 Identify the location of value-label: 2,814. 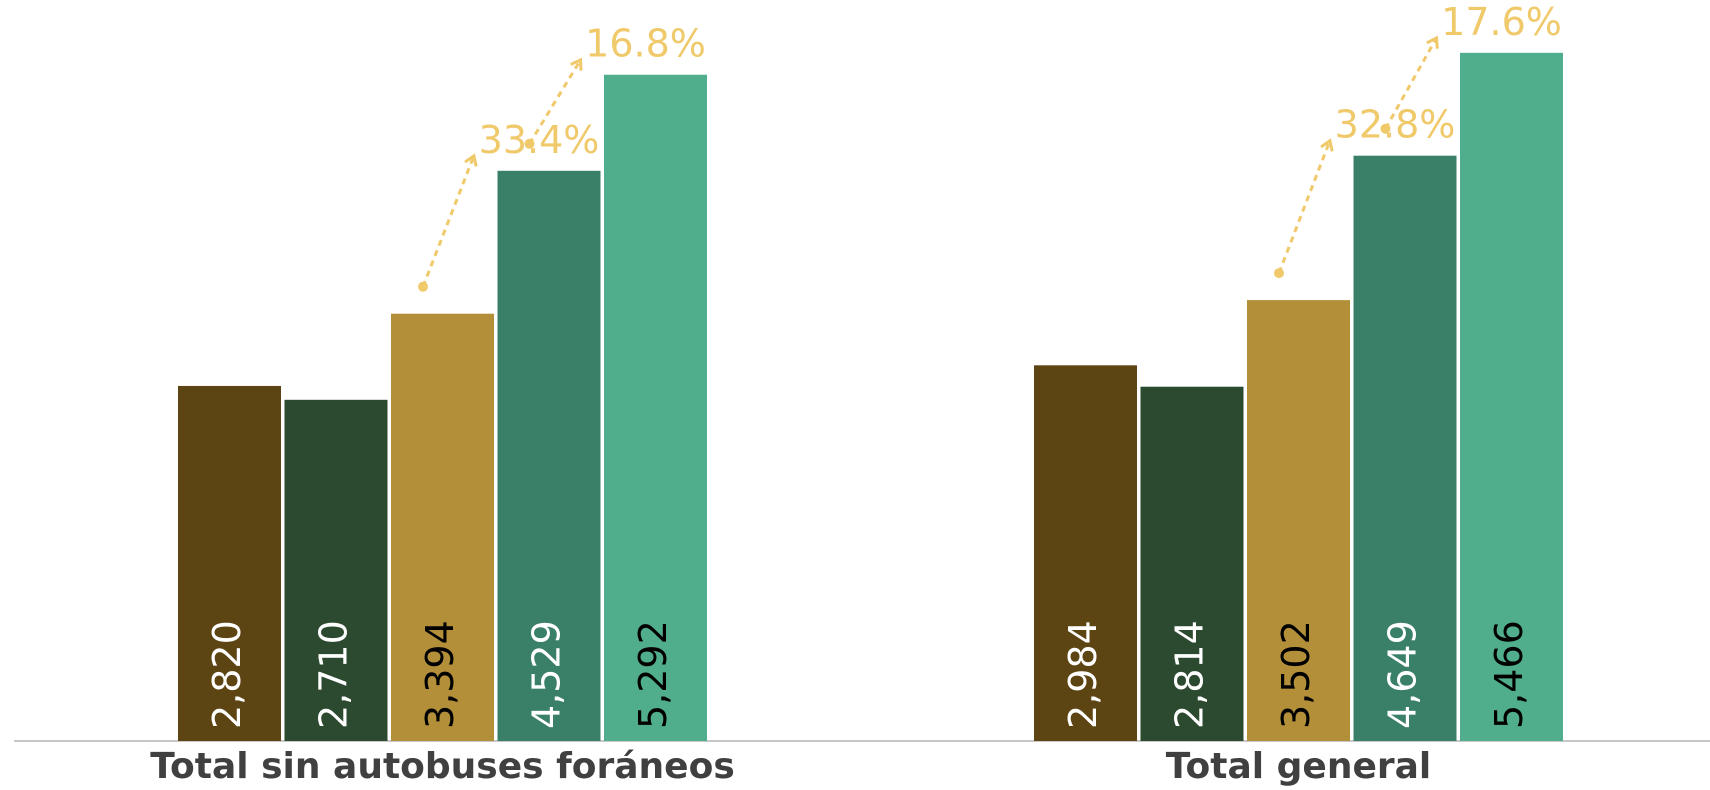
(1190, 674).